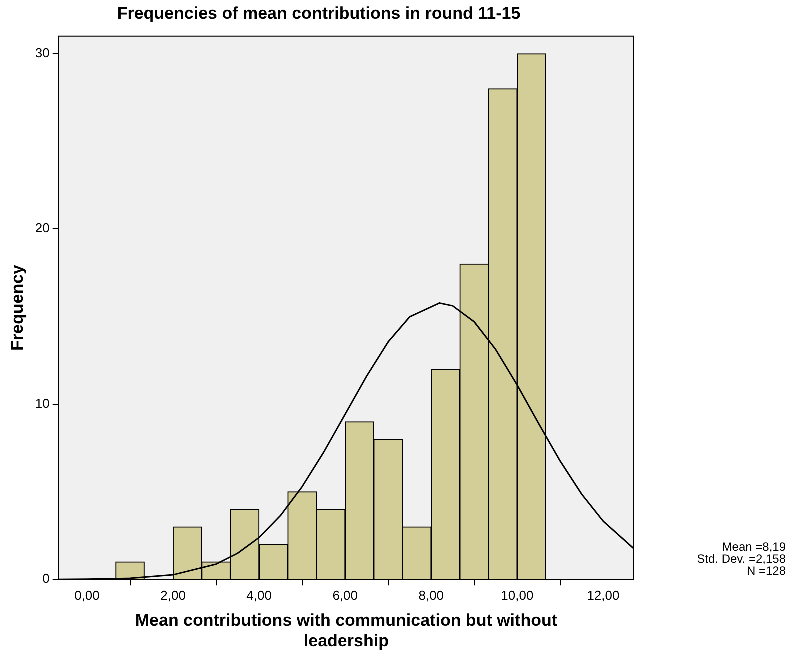 This screenshot has height=660, width=802. Describe the element at coordinates (259, 595) in the screenshot. I see `x-tick-label: 4,00` at that location.